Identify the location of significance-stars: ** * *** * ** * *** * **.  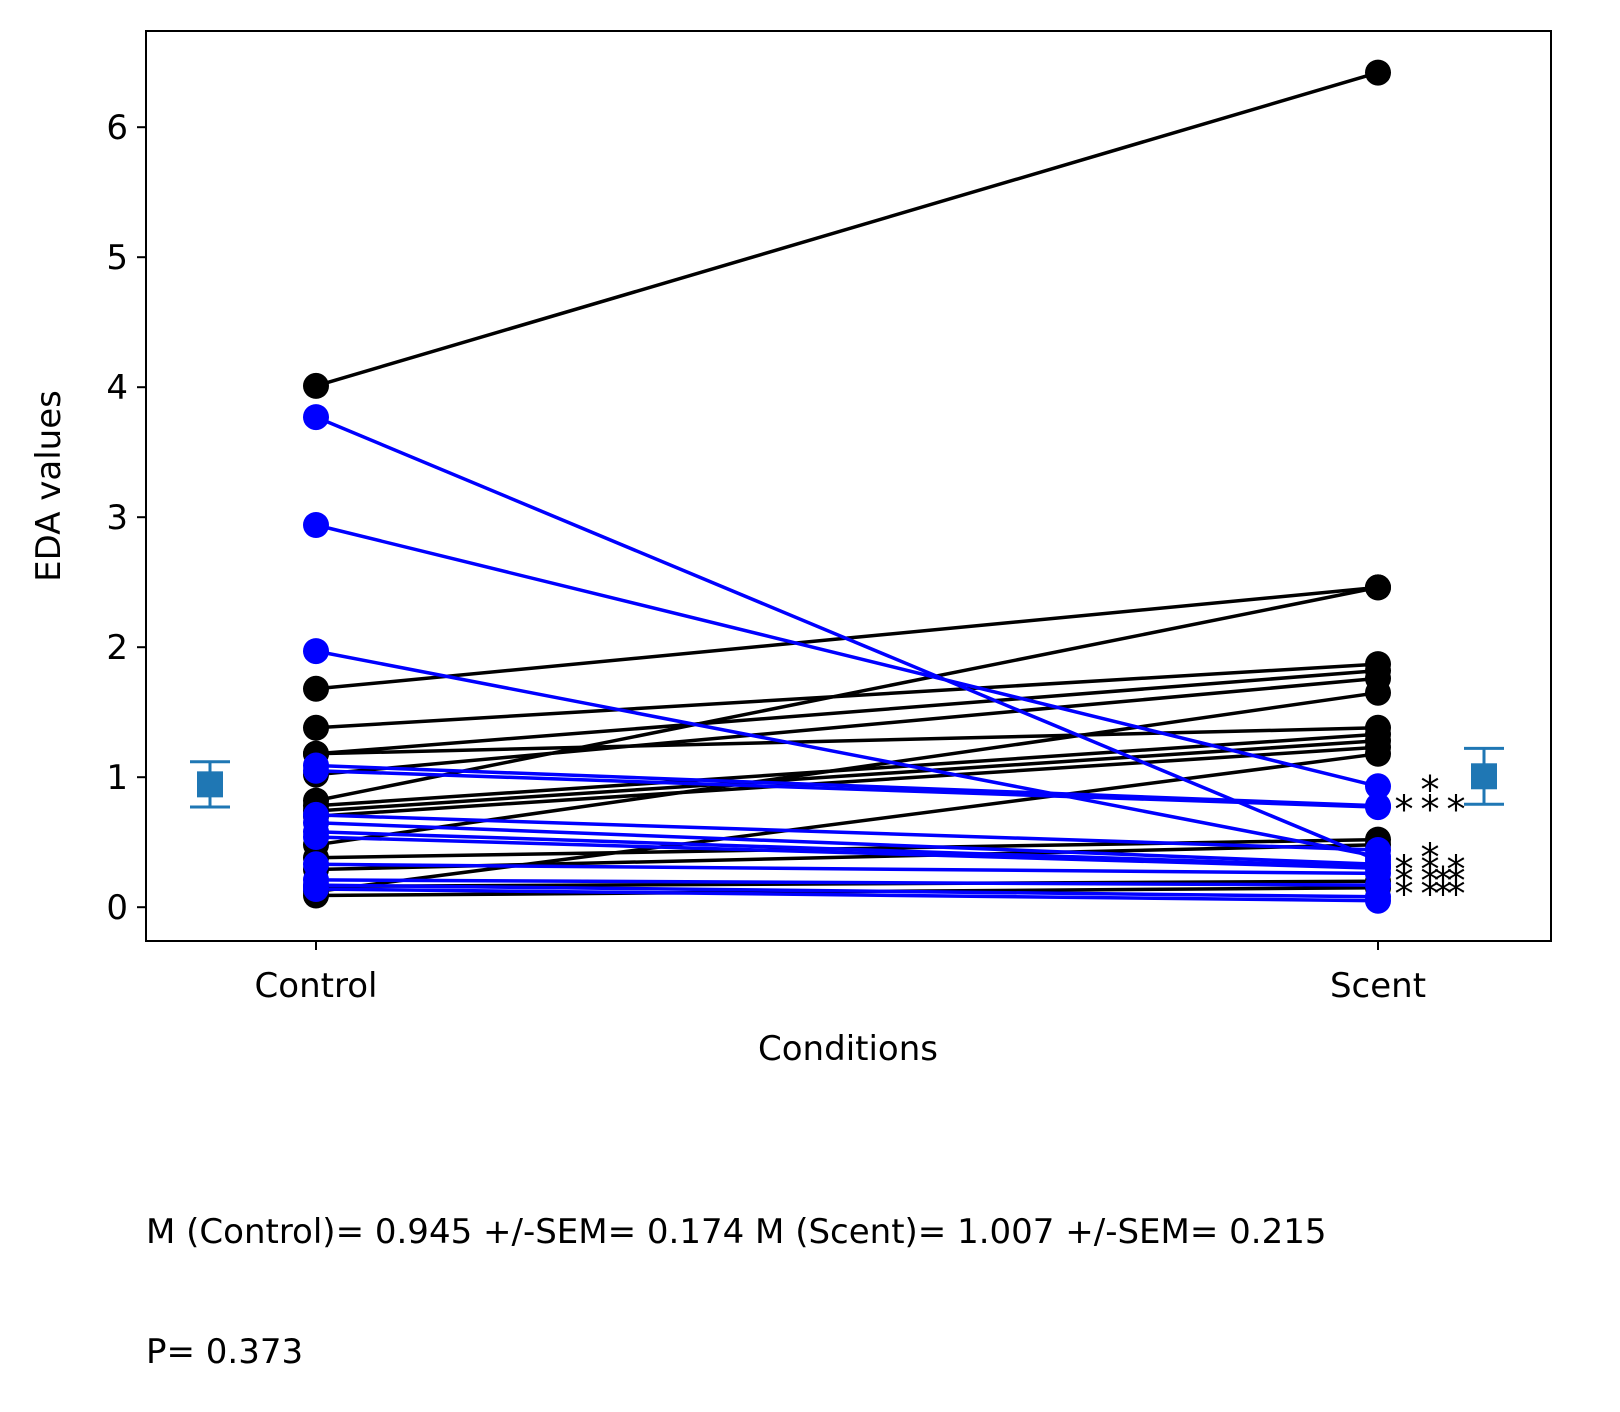
(1430, 842).